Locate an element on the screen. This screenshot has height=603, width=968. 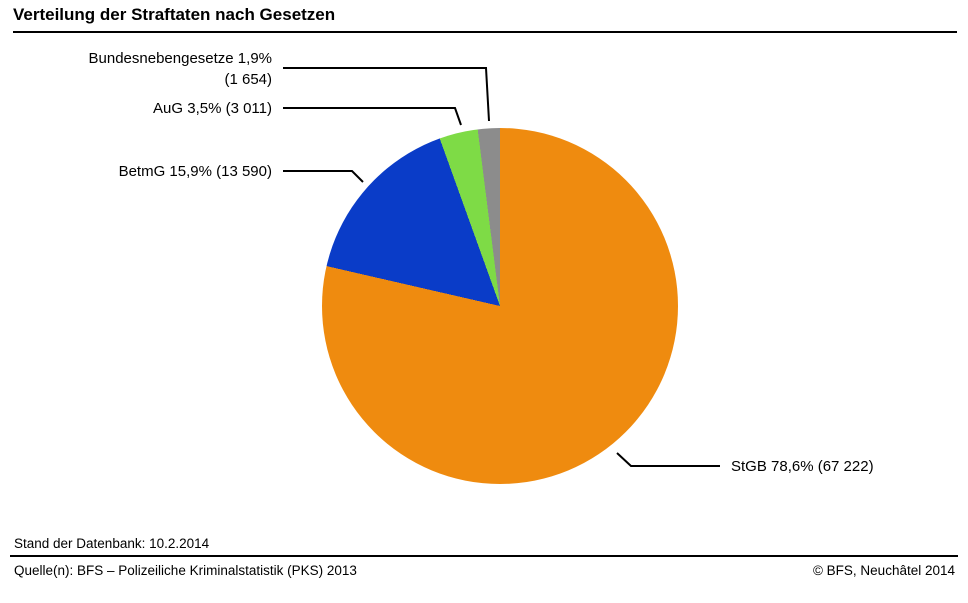
leader-line-bundesnebengesetze is located at coordinates (386, 94).